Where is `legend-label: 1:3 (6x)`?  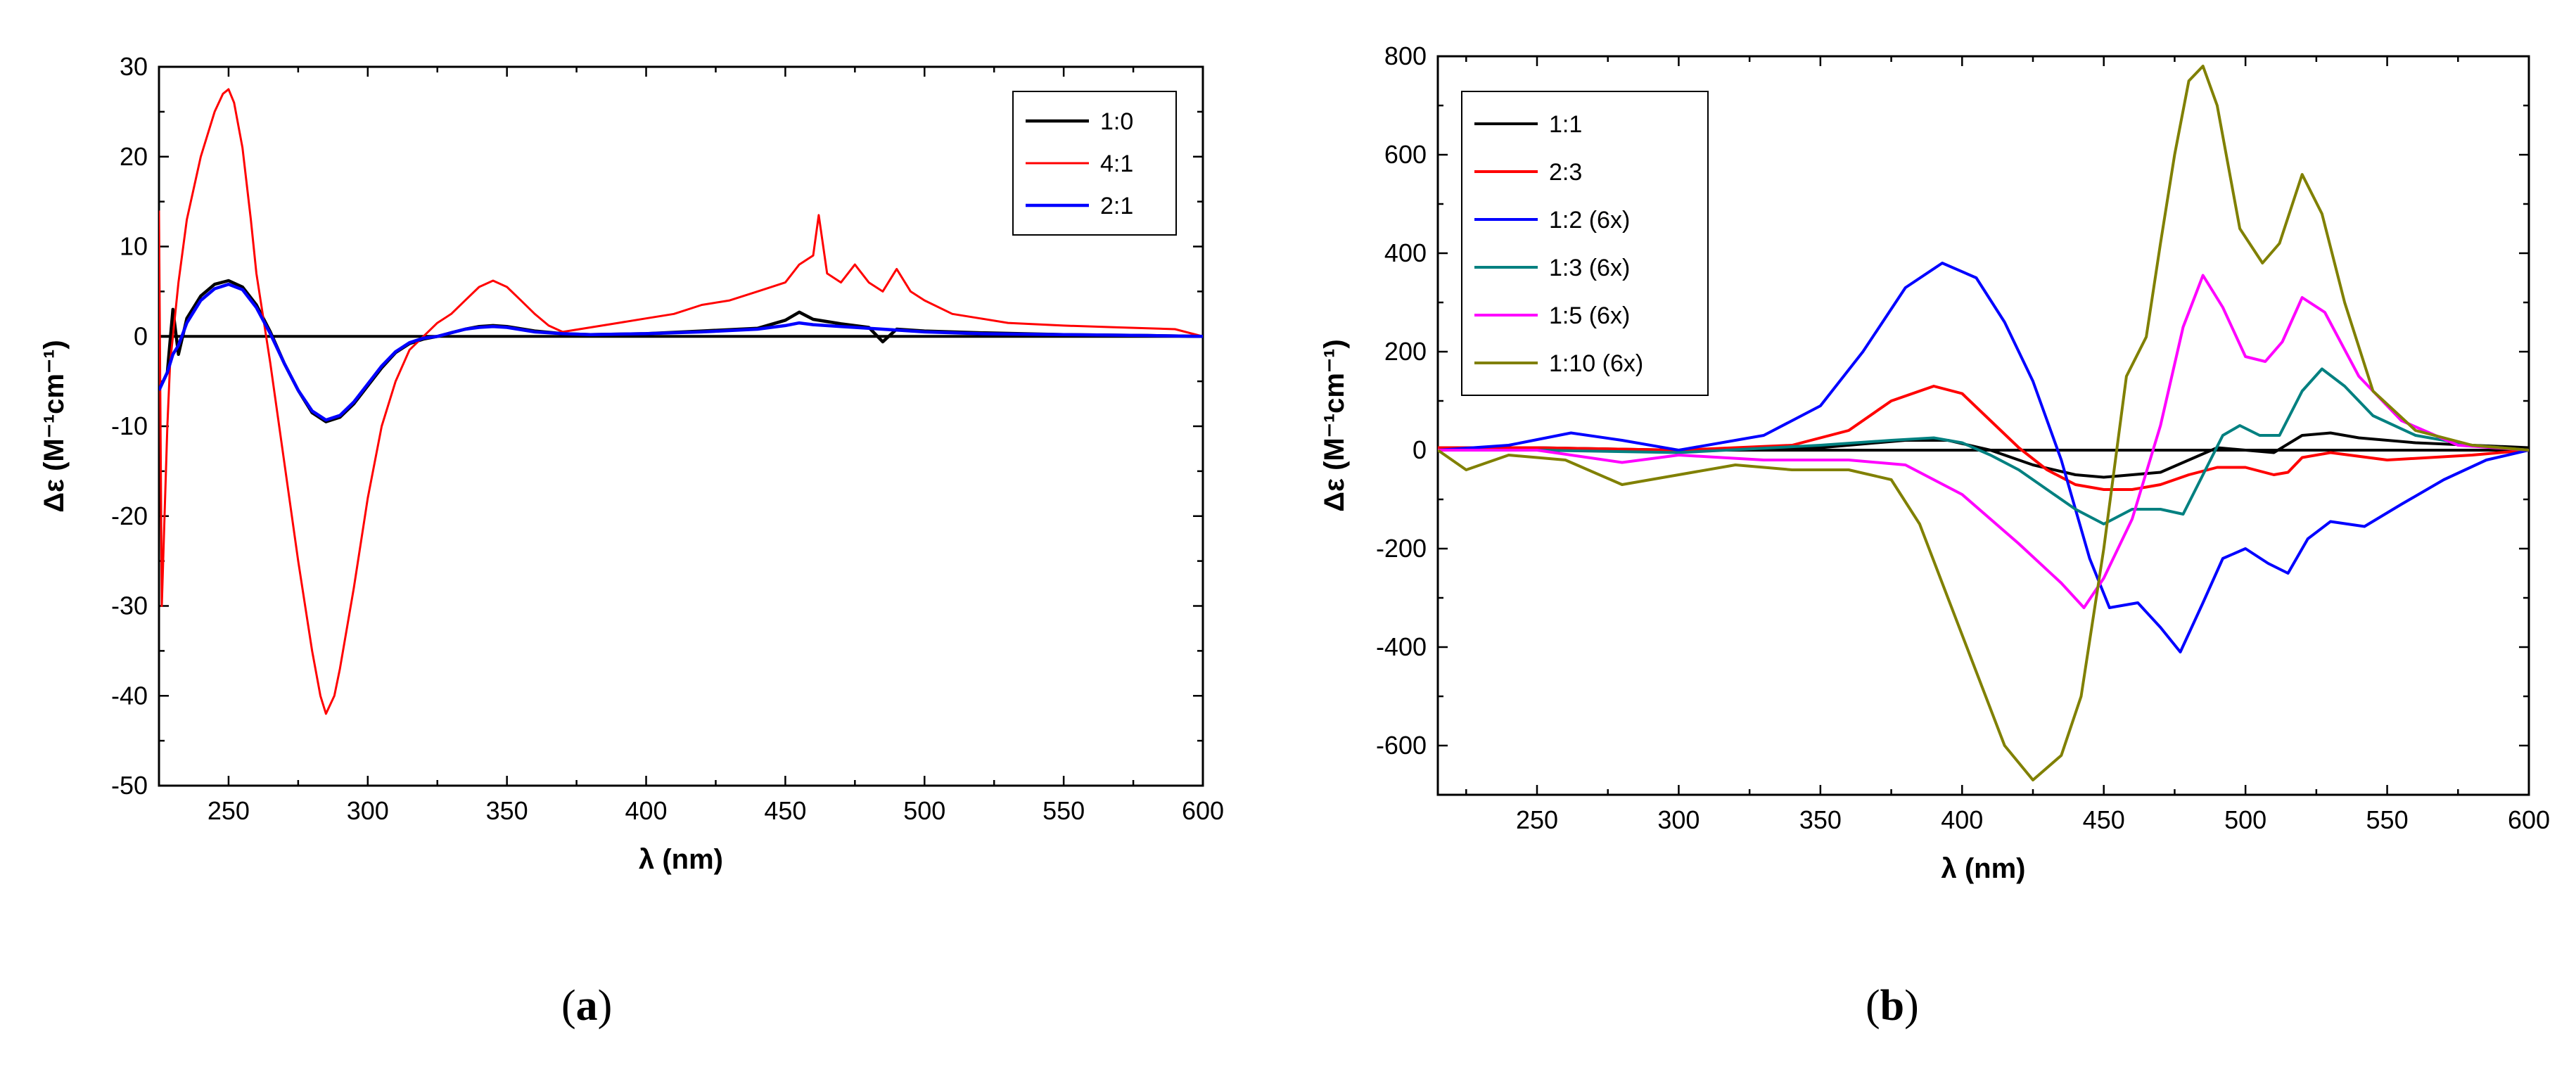 legend-label: 1:3 (6x) is located at coordinates (1589, 268).